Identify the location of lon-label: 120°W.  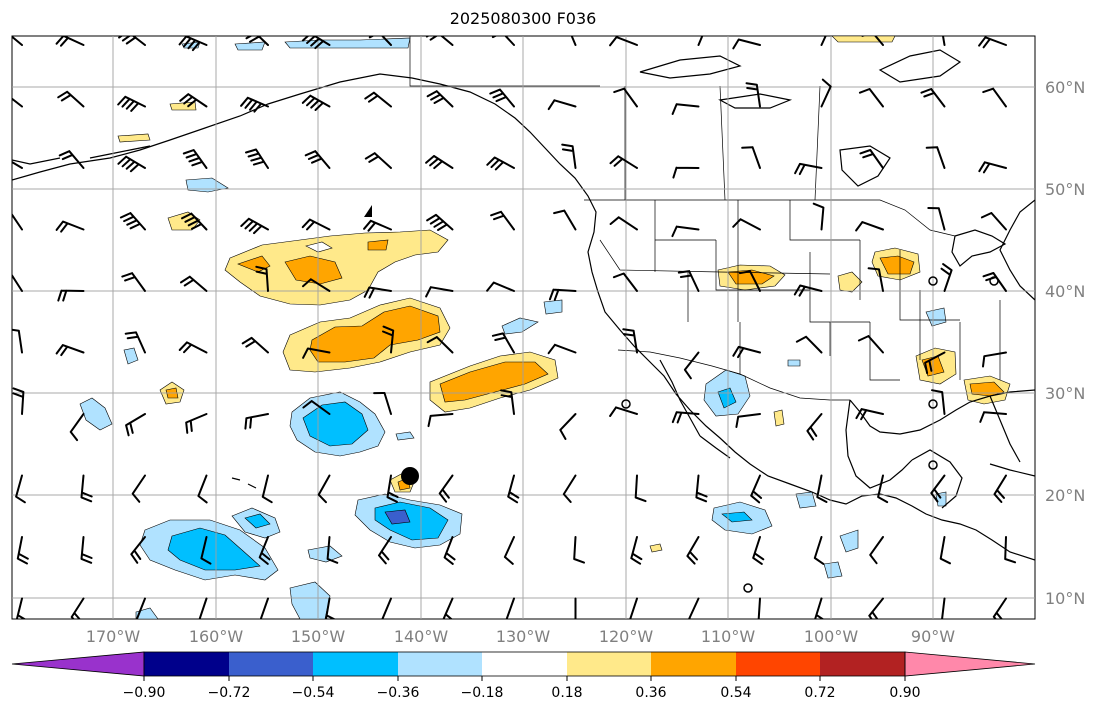
(626, 636).